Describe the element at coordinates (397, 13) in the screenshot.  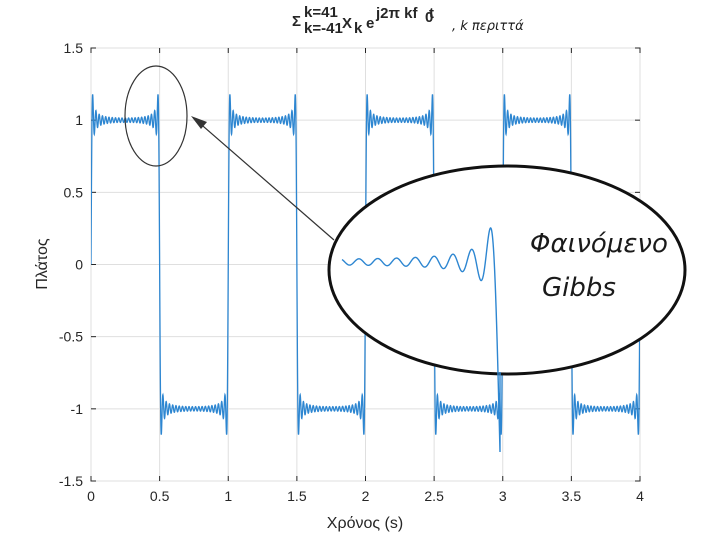
I see `title-exp-power: j2π kf` at that location.